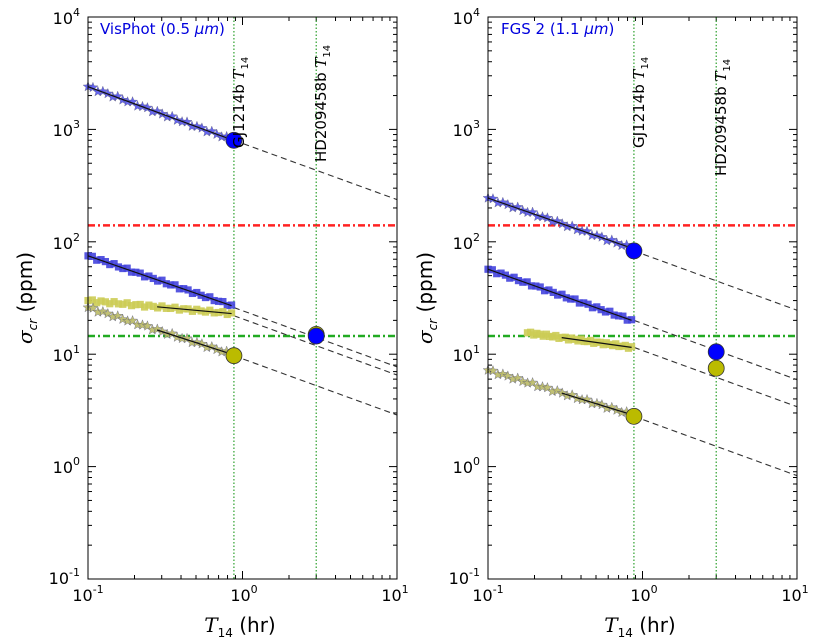 The width and height of the screenshot is (830, 642). Describe the element at coordinates (254, 625) in the screenshot. I see `x-axis-label-unit: (hr)` at that location.